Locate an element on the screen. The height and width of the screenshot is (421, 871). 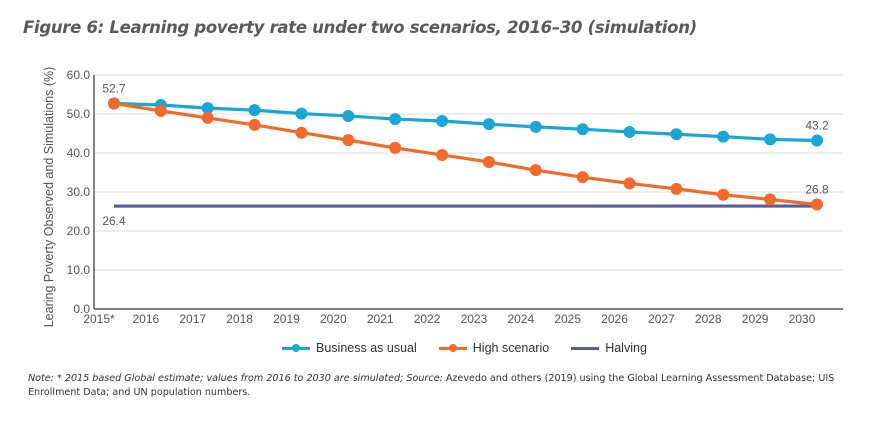
x-tick-label: 2030 is located at coordinates (802, 319).